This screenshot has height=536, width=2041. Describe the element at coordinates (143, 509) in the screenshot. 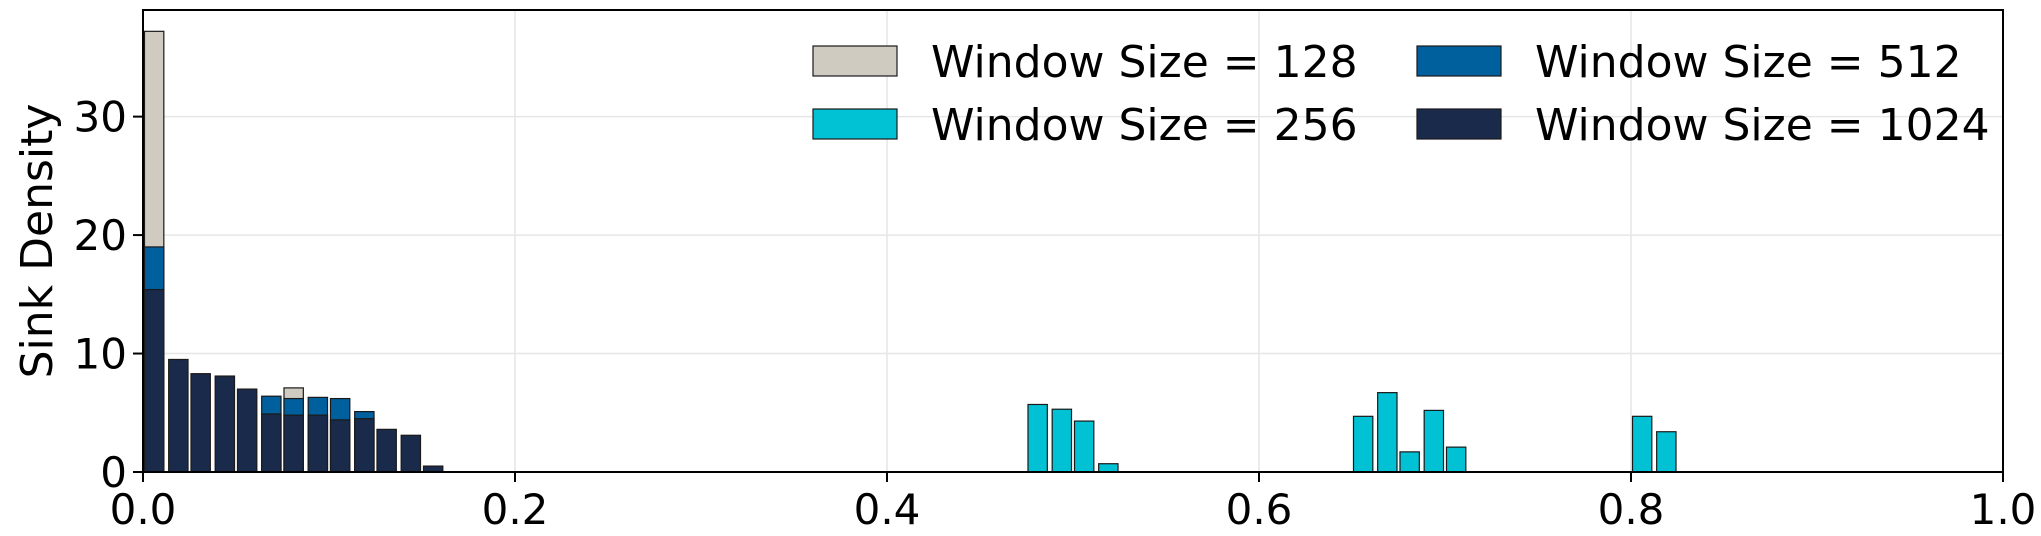

I see `x-tick-label-0: 0.0` at that location.